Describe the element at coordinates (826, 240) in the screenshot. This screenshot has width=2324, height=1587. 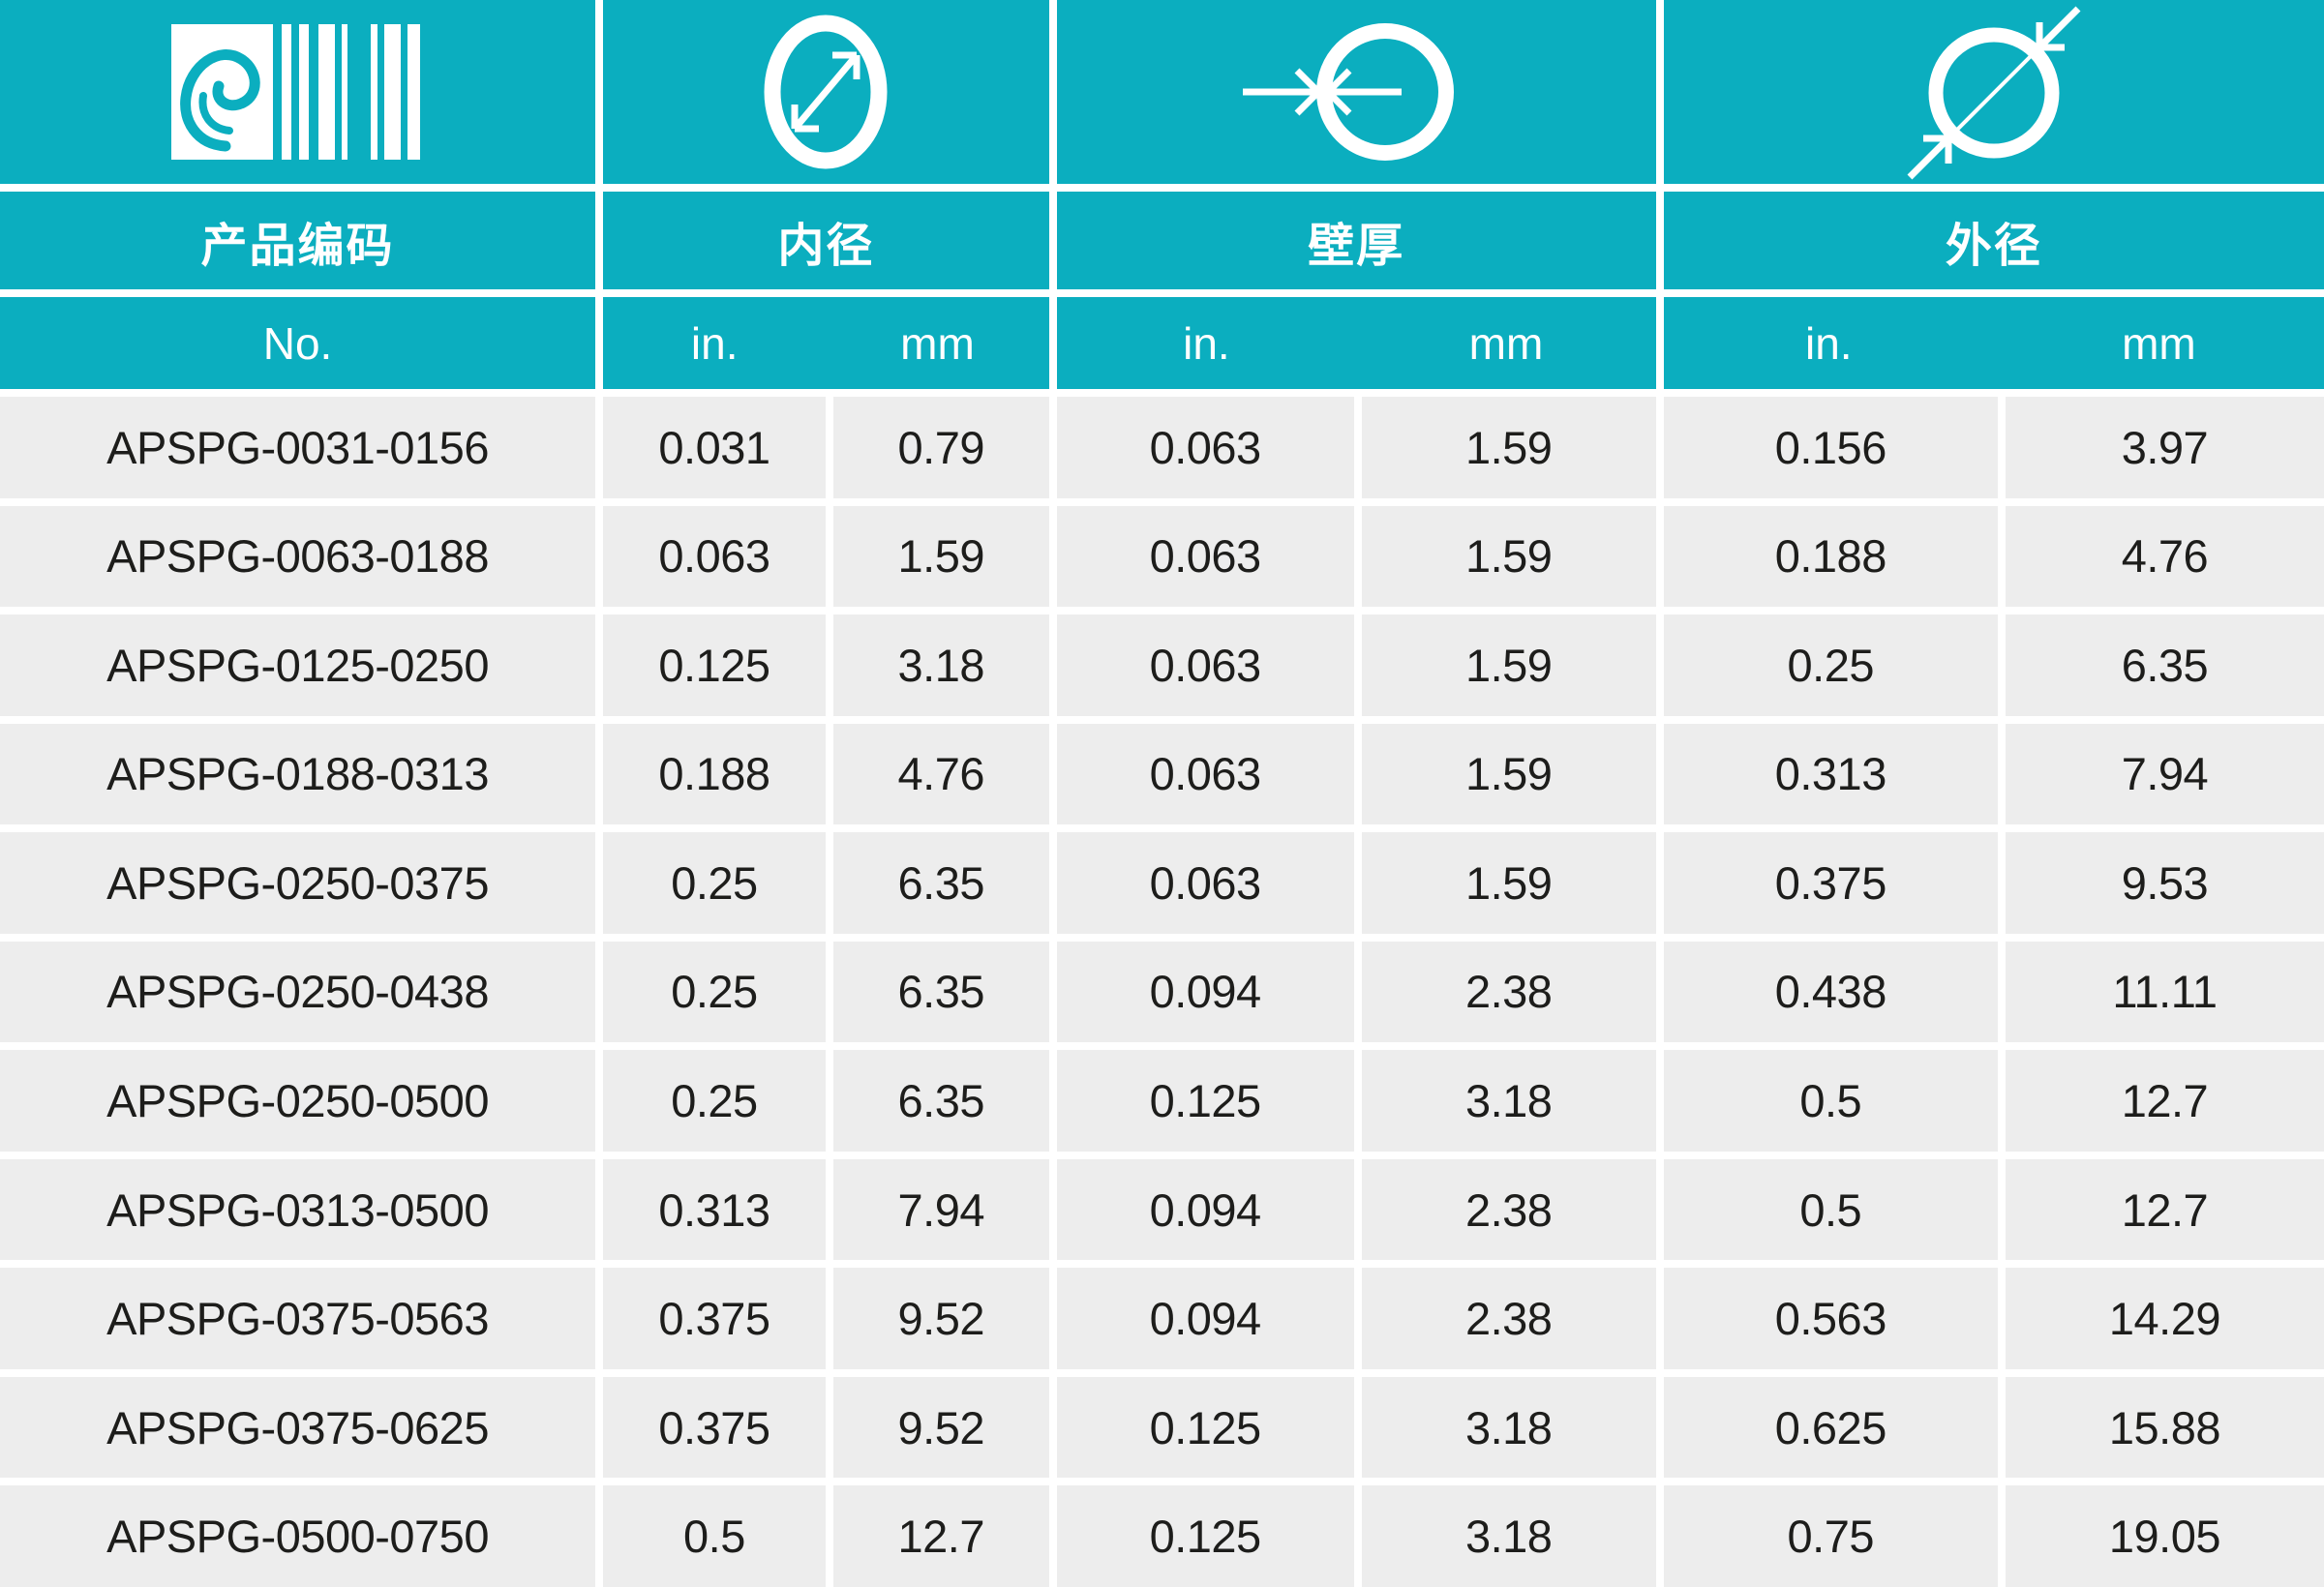
I see `column-header-inner-diameter: 内径` at that location.